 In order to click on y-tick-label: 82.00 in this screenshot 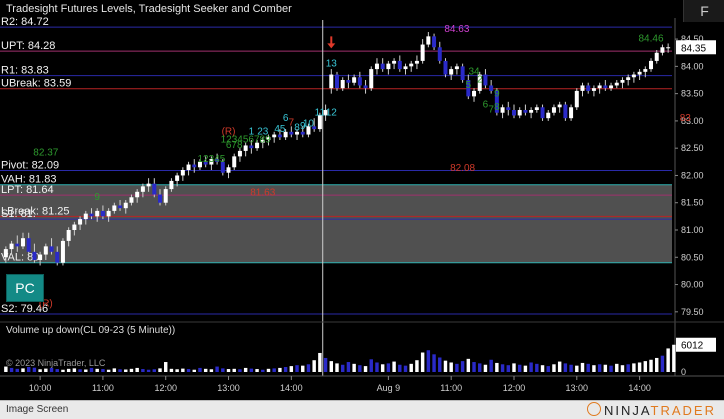, I will do `click(692, 175)`.